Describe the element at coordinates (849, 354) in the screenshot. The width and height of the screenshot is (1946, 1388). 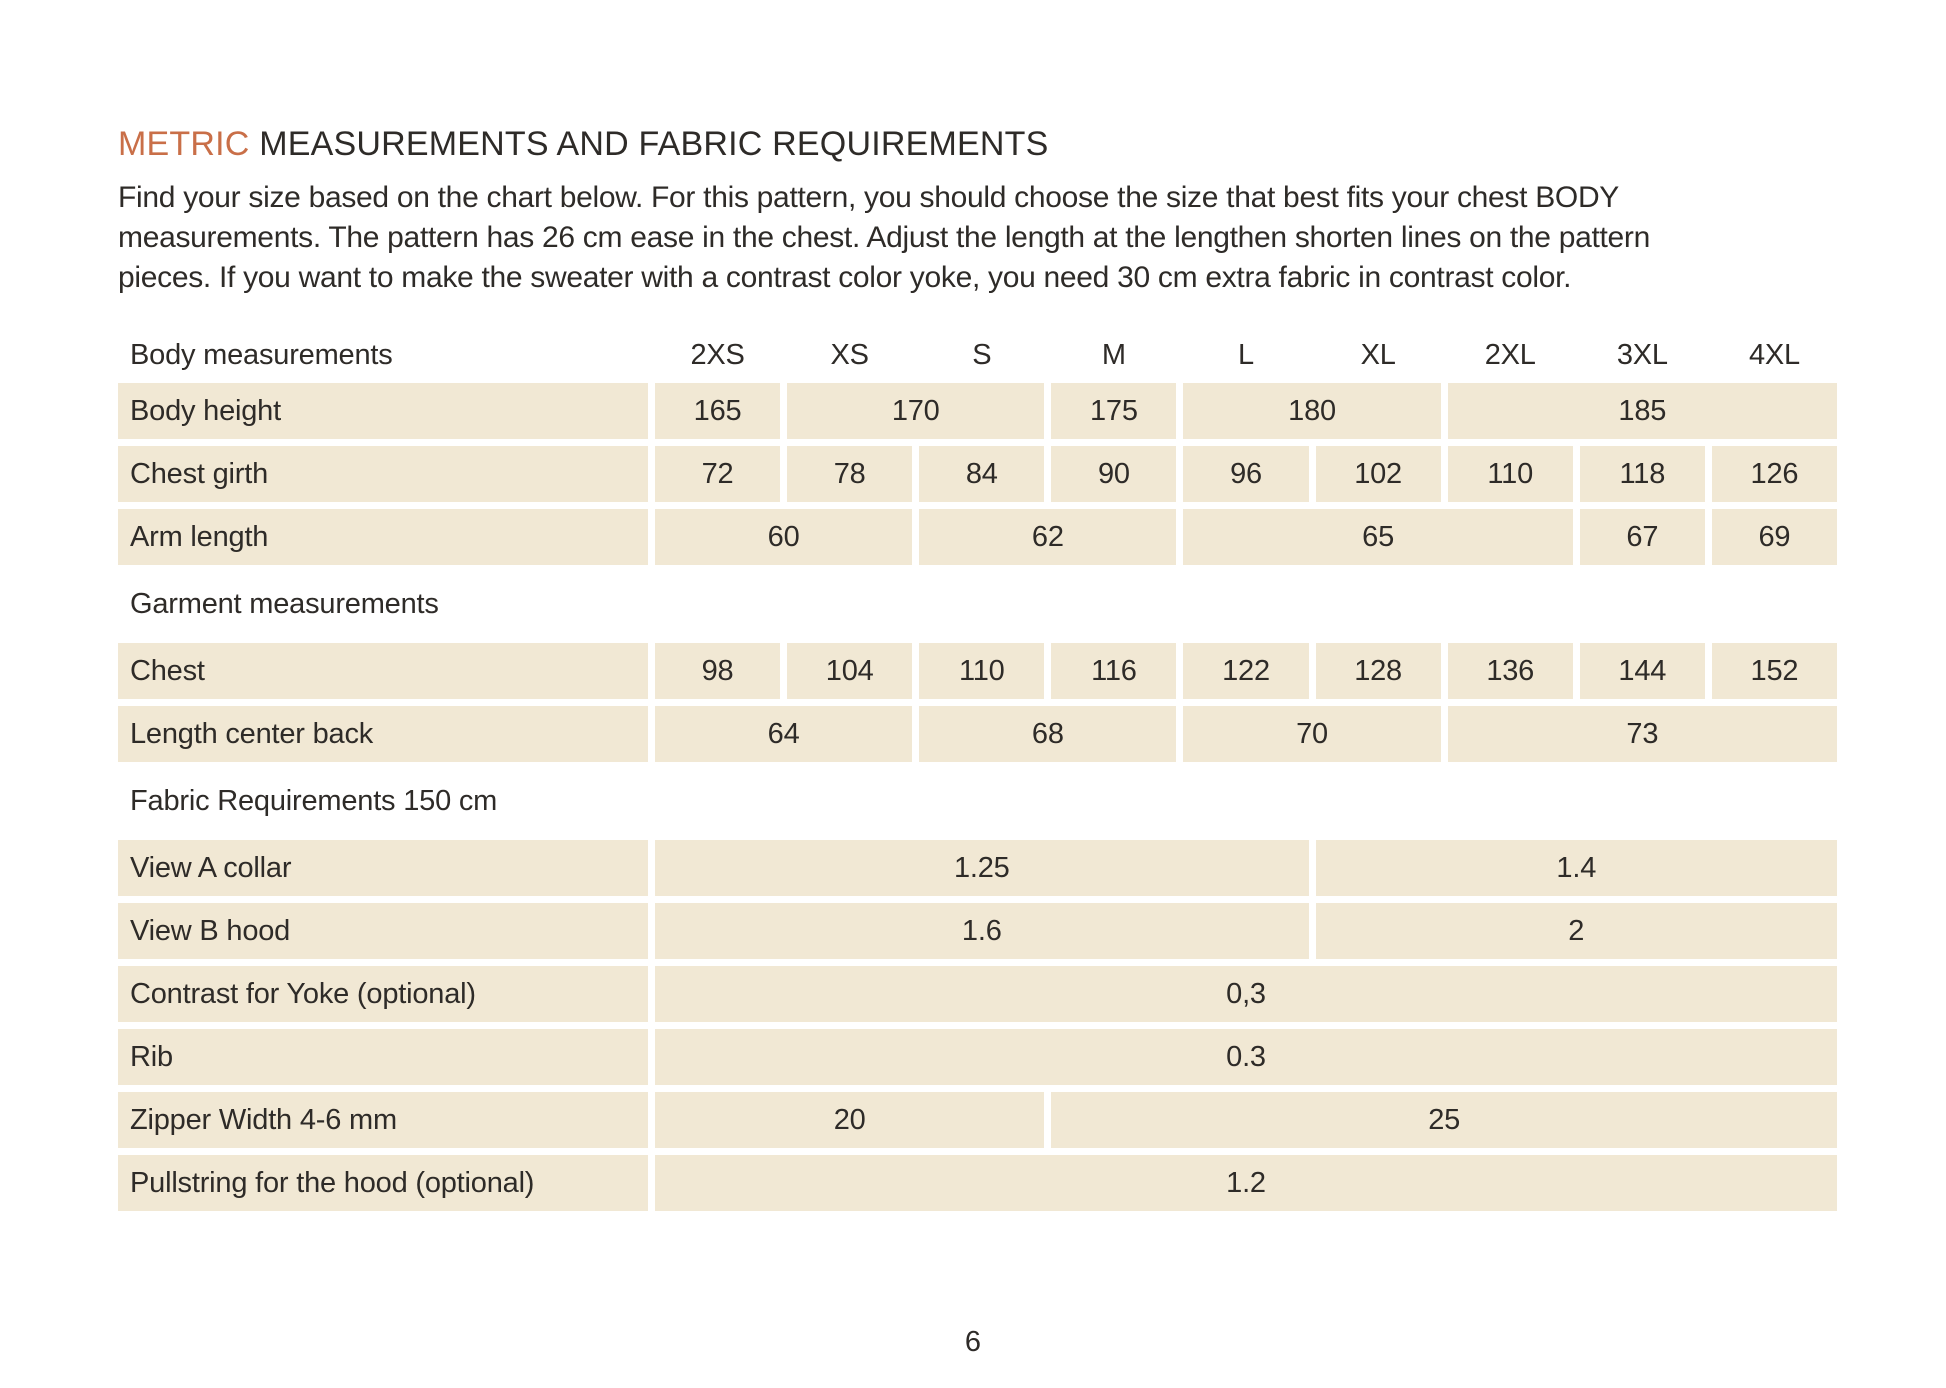
I see `column-header-size: XS` at that location.